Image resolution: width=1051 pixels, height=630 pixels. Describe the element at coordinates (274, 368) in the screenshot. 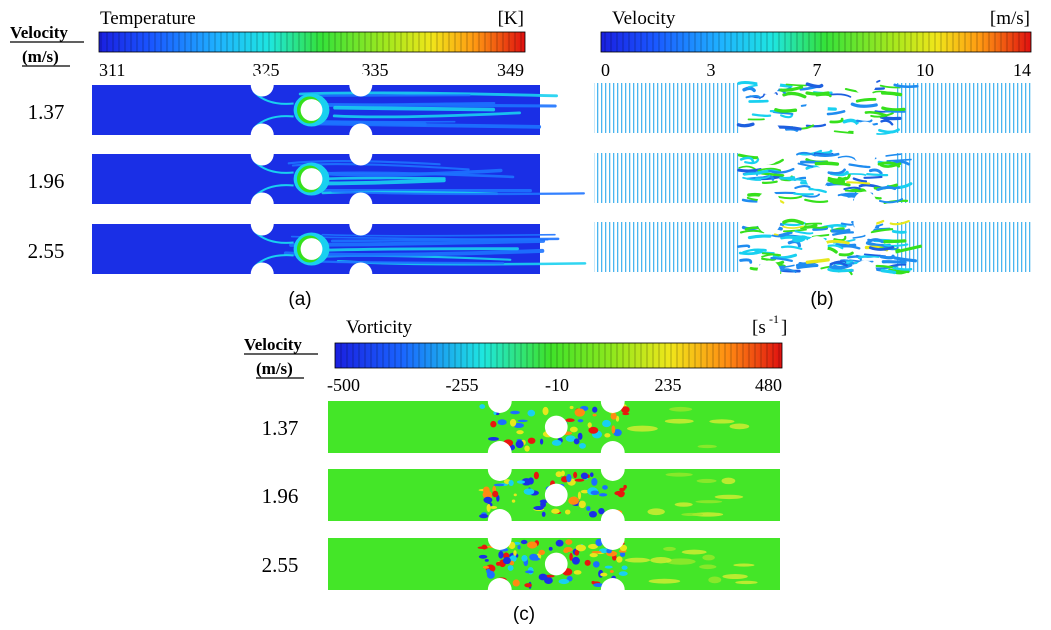

I see `velocity-unit-header: (m/s)` at that location.